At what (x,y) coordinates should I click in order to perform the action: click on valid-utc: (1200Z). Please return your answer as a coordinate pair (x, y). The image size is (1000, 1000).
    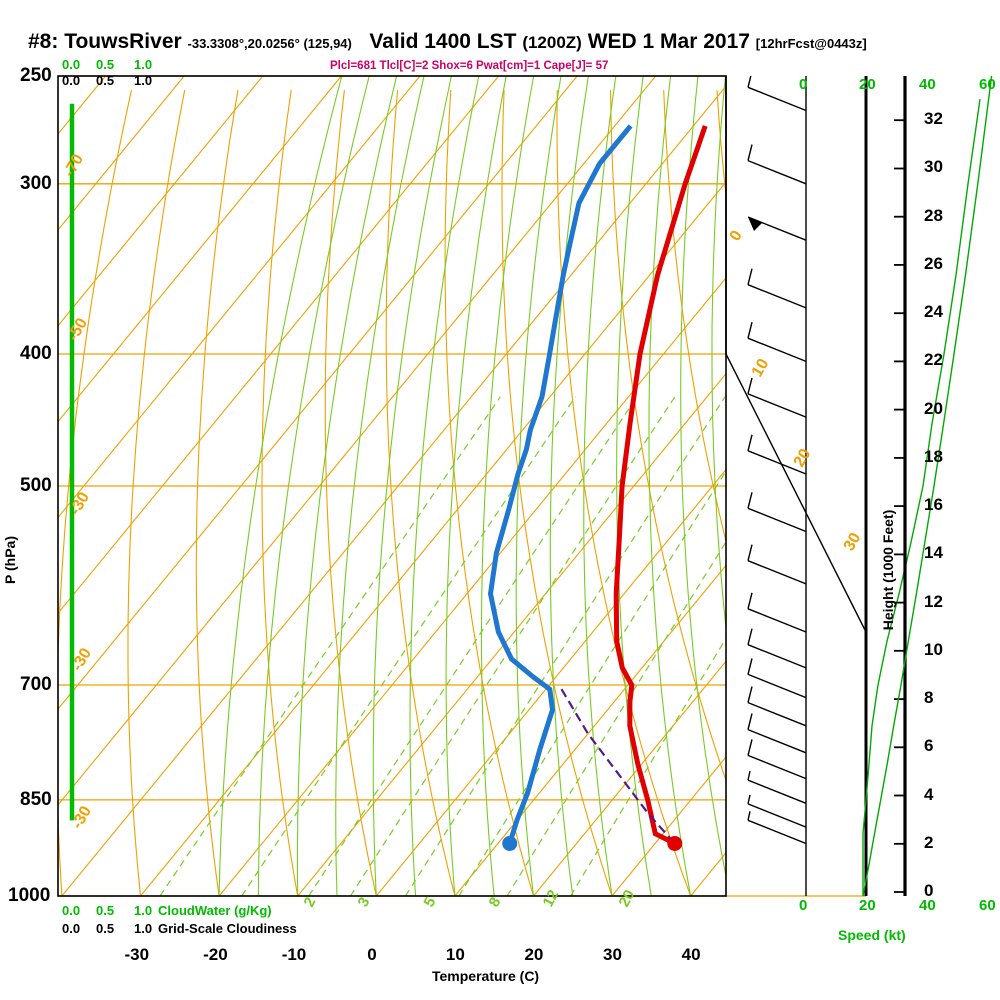
    Looking at the image, I should click on (552, 42).